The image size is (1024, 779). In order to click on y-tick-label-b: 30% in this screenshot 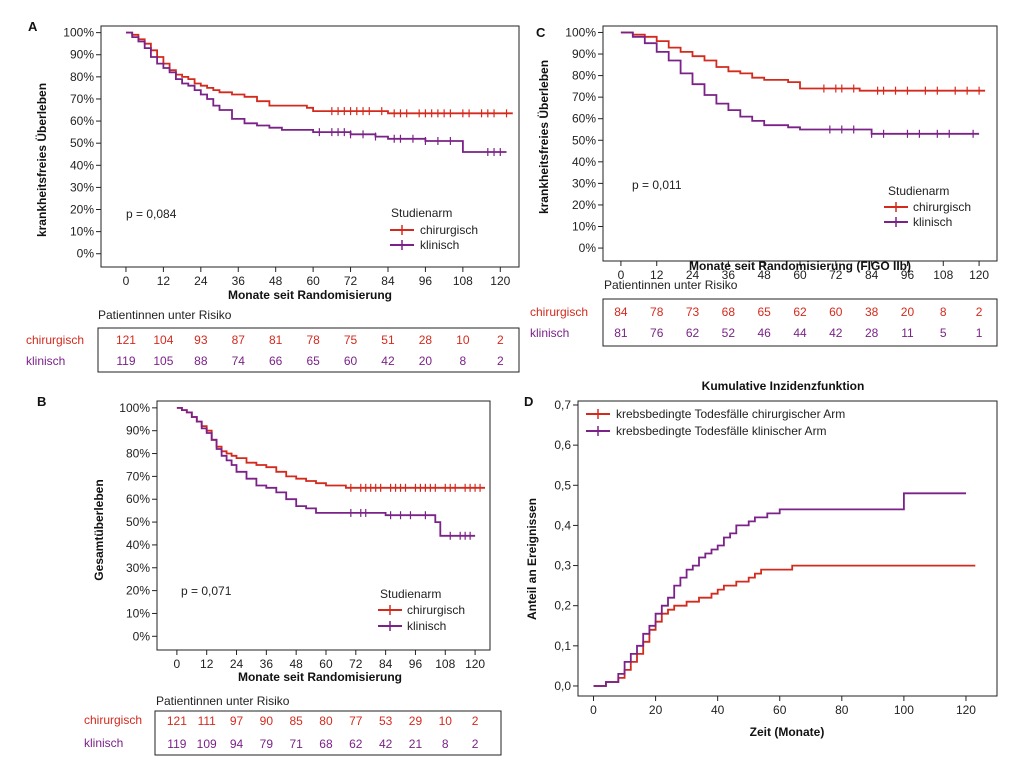, I will do `click(138, 568)`.